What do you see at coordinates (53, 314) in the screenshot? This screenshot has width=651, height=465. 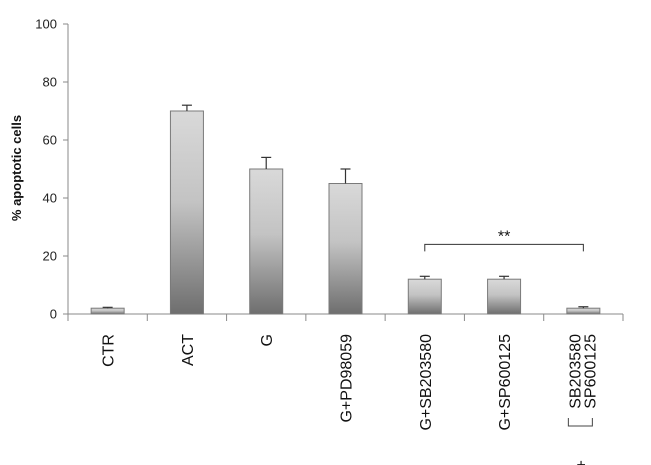 I see `y-tick-label: 0` at bounding box center [53, 314].